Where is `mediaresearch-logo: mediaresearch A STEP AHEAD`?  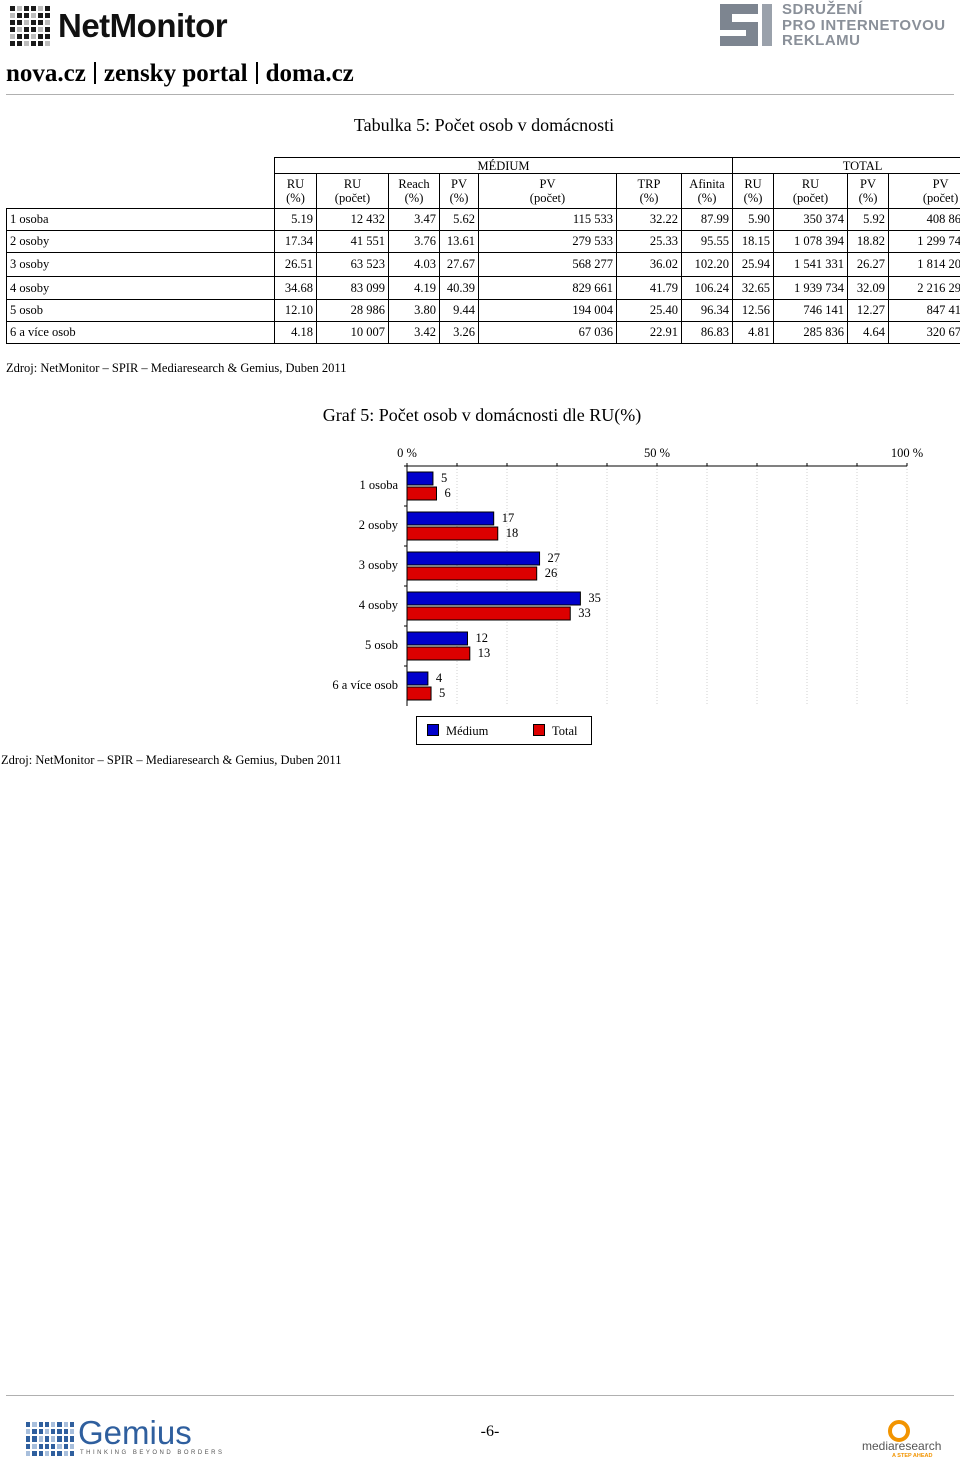 mediaresearch-logo: mediaresearch A STEP AHEAD is located at coordinates (907, 1440).